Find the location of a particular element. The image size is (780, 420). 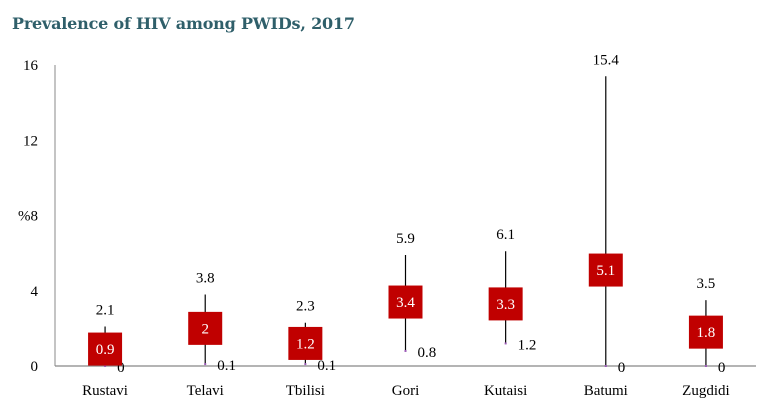

x-tick-label: Batumi is located at coordinates (606, 391).